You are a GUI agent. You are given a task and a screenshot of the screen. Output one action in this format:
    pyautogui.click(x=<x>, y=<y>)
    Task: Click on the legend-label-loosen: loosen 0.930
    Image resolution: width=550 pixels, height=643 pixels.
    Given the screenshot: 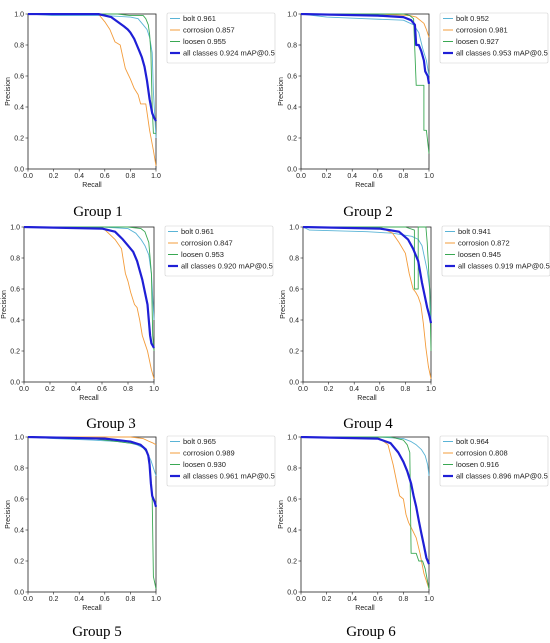 What is the action you would take?
    pyautogui.click(x=204, y=464)
    